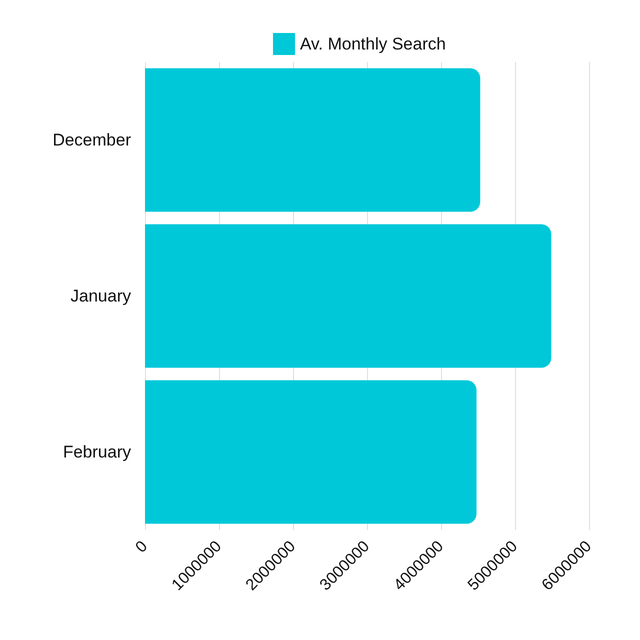 Image resolution: width=640 pixels, height=640 pixels. What do you see at coordinates (92, 140) in the screenshot?
I see `y-tick-label: December` at bounding box center [92, 140].